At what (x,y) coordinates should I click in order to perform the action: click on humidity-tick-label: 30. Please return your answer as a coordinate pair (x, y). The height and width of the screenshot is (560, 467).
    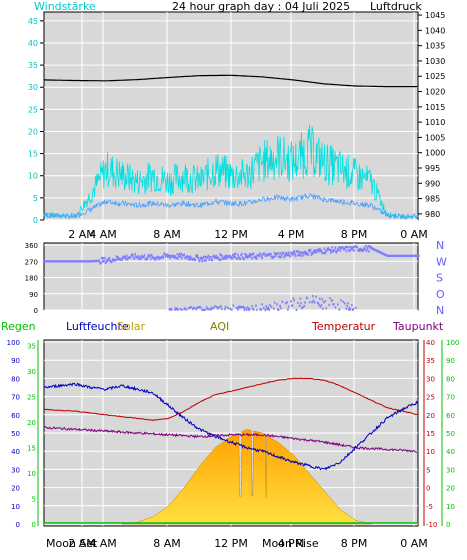
    Looking at the image, I should click on (15, 470).